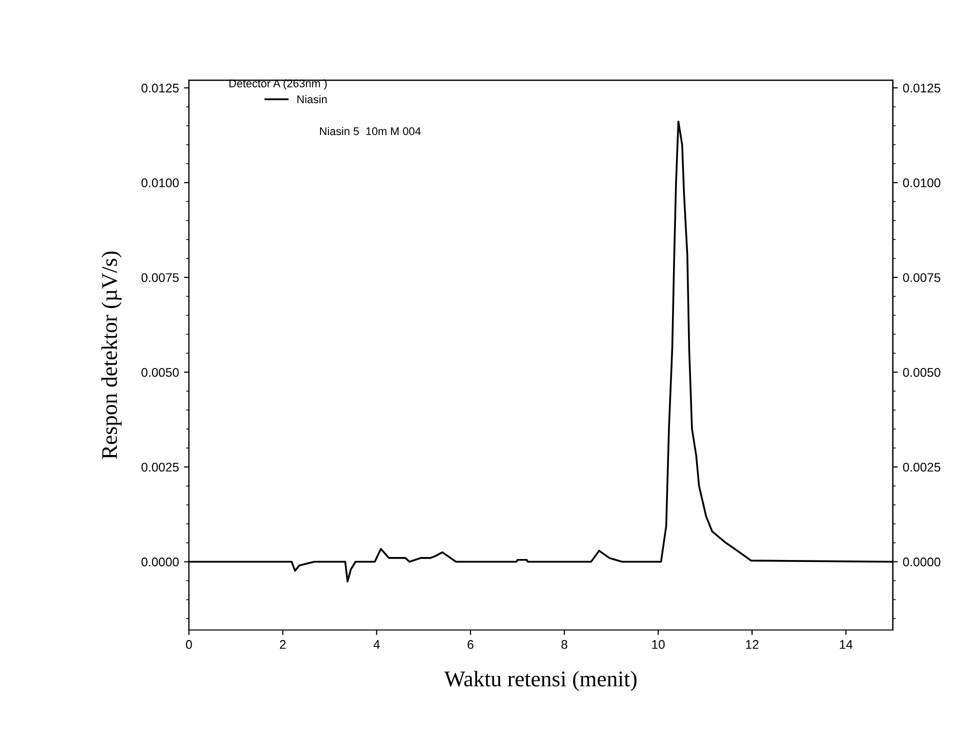 This screenshot has height=750, width=979. Describe the element at coordinates (111, 356) in the screenshot. I see `y-axis-title: Respon detektor (µV/s)` at that location.